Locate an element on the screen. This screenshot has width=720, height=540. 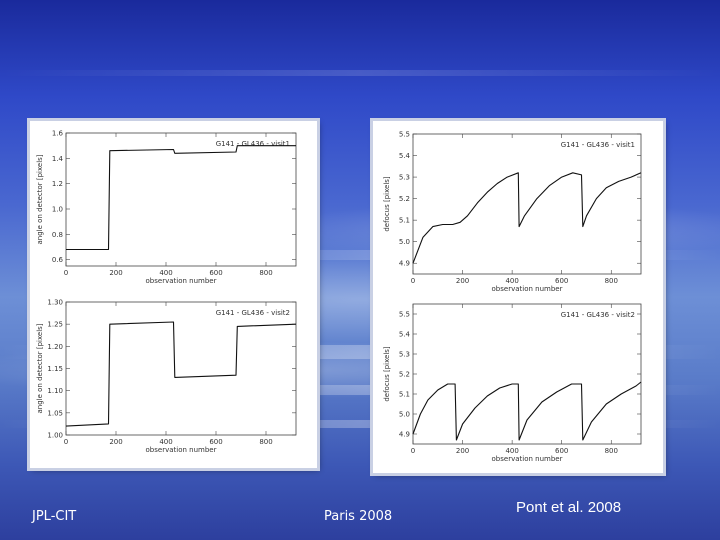
y-tick-label: 1.0 is located at coordinates (57, 210).